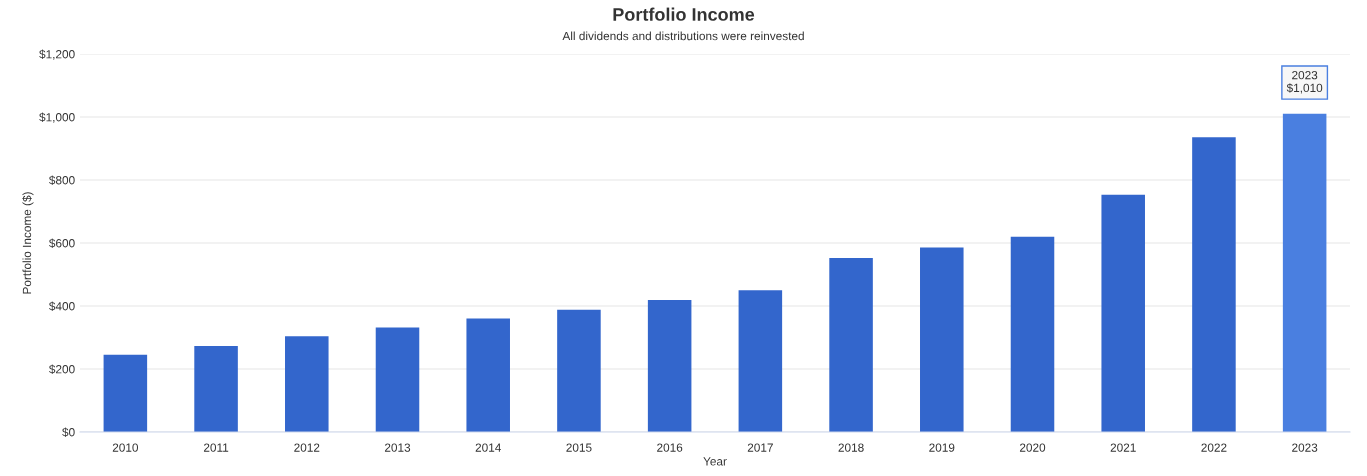 The width and height of the screenshot is (1367, 476). Describe the element at coordinates (715, 461) in the screenshot. I see `x-axis-title: Year` at that location.